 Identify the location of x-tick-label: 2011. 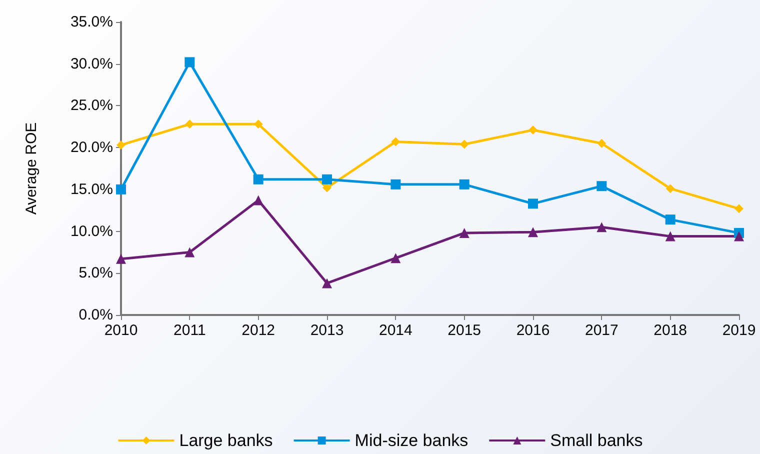
(190, 330).